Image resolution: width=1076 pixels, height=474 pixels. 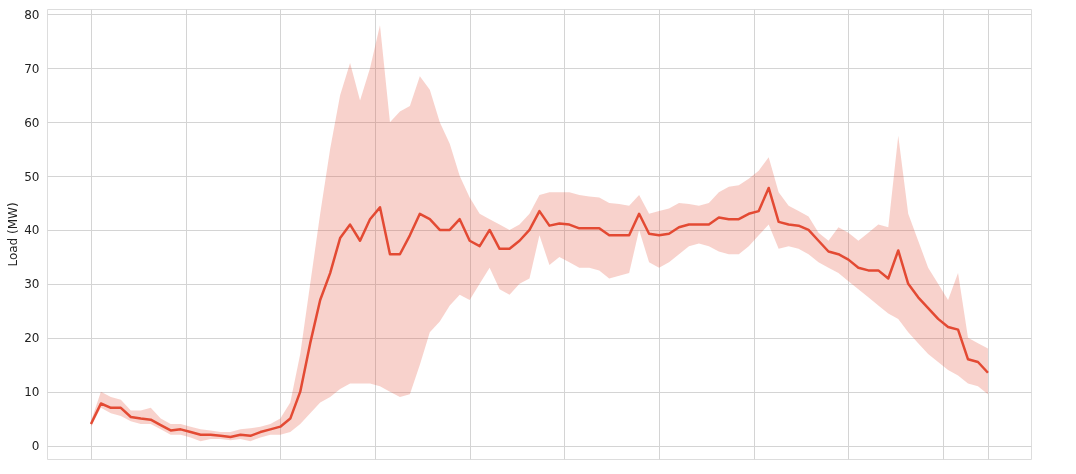 I want to click on y-tick-label: 10, so click(x=32, y=392).